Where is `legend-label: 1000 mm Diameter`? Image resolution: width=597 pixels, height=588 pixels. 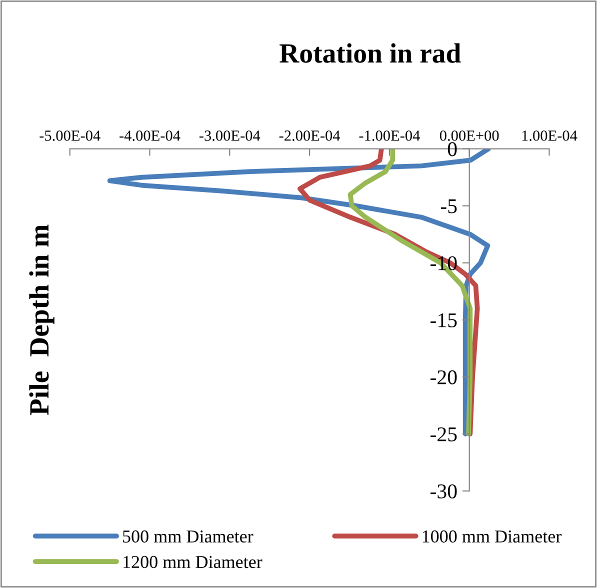 legend-label: 1000 mm Diameter is located at coordinates (492, 536).